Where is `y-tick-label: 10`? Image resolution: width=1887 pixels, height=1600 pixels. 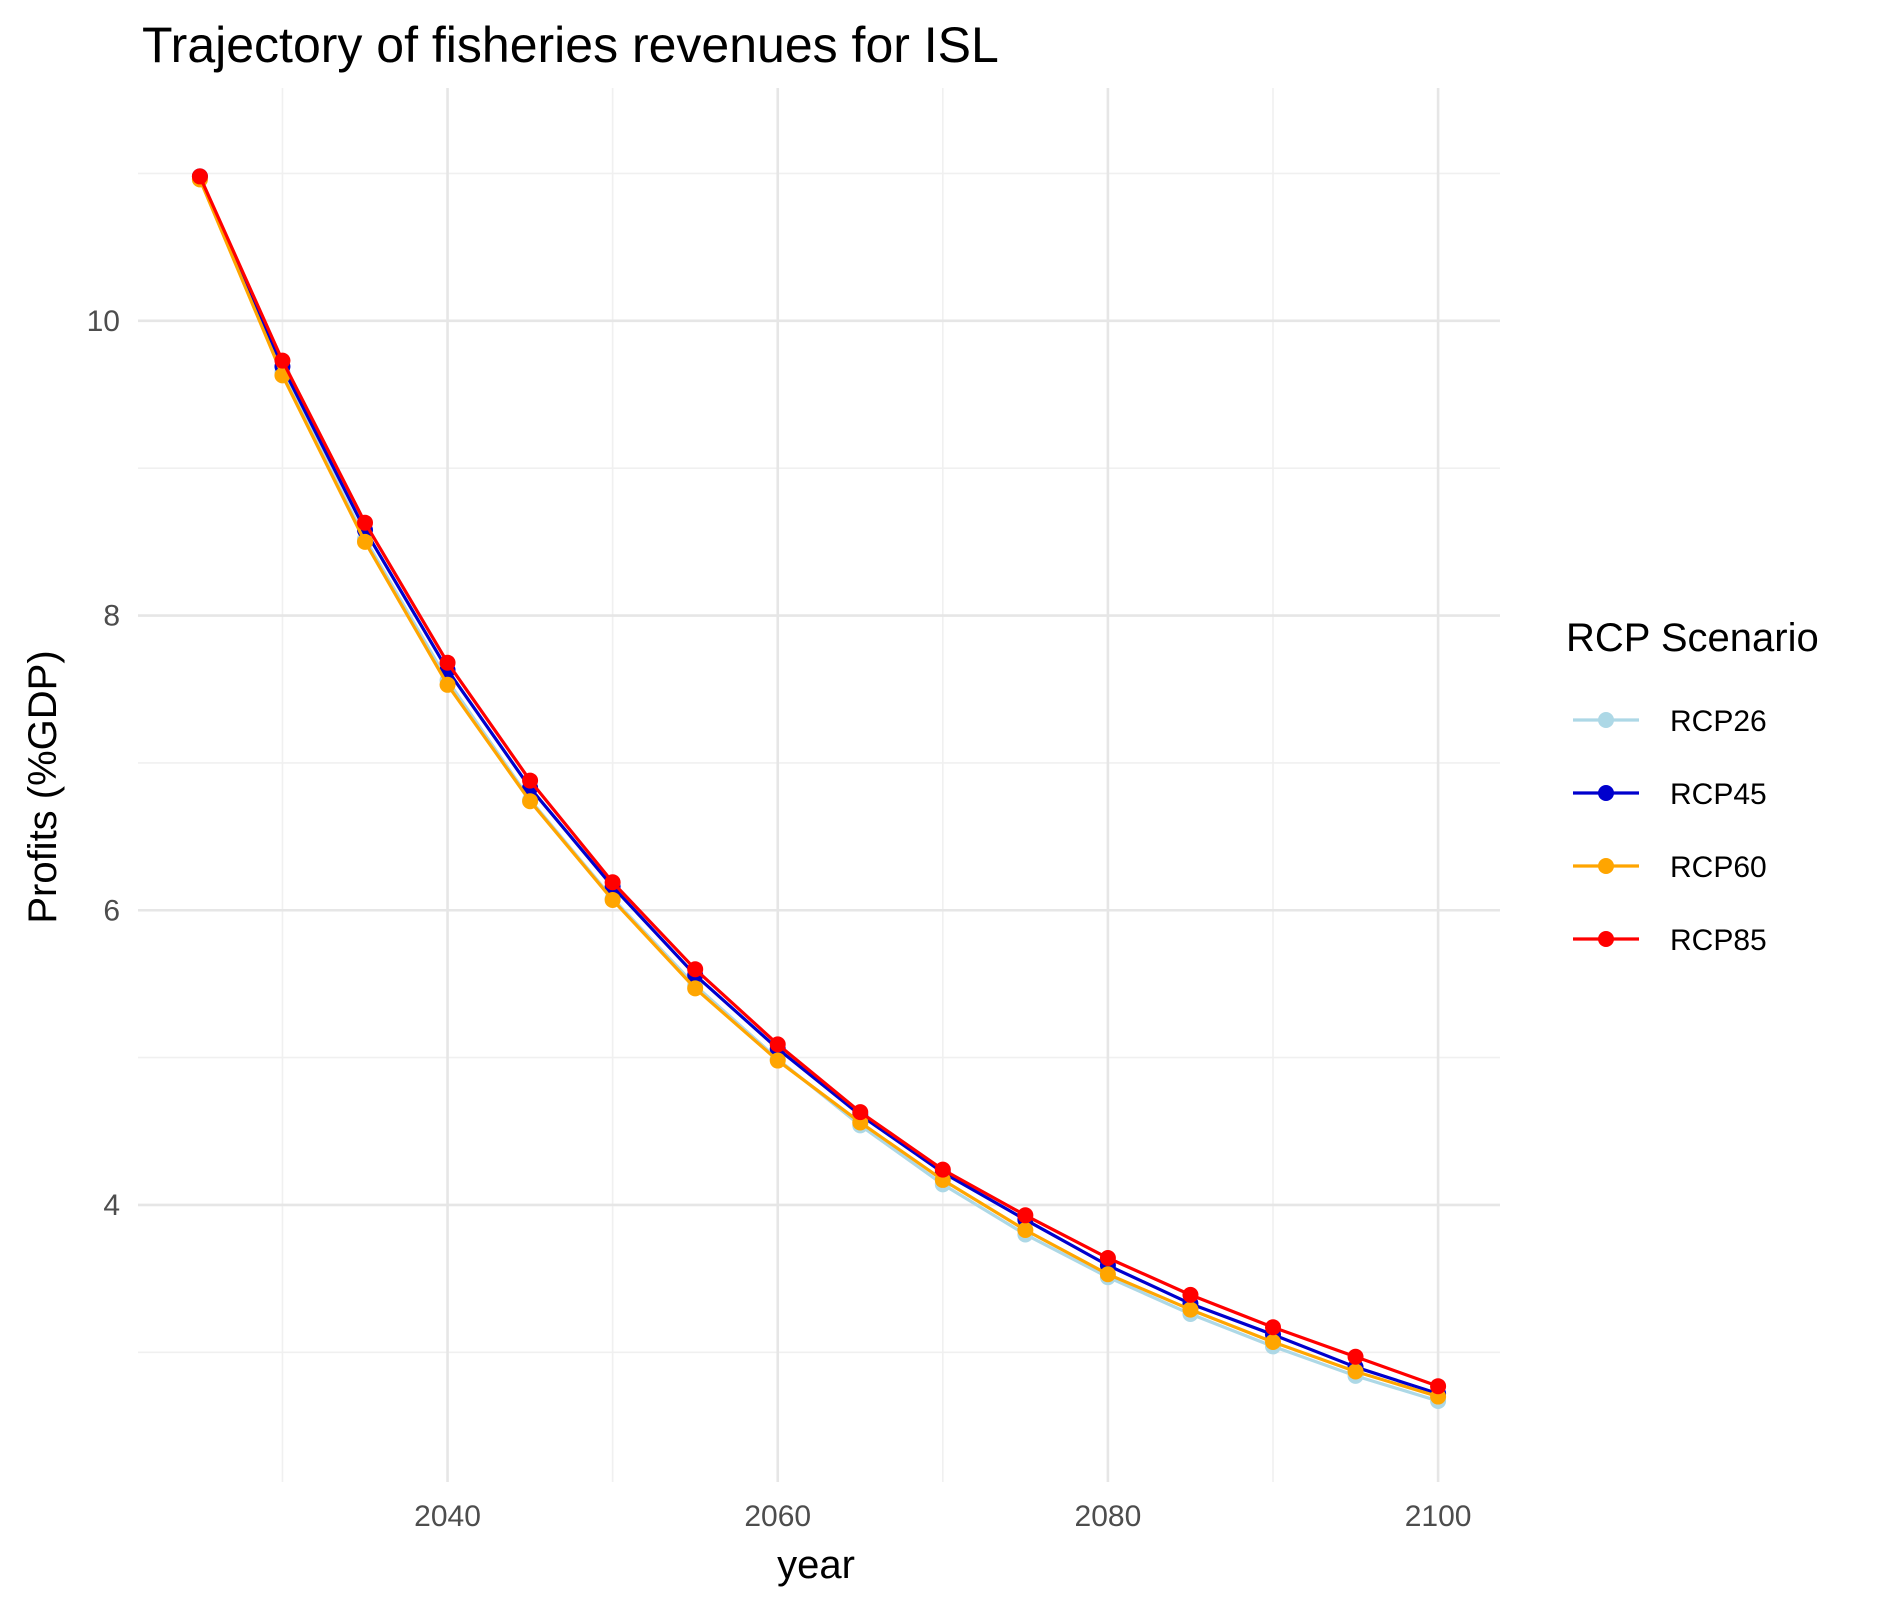 y-tick-label: 10 is located at coordinates (103, 321).